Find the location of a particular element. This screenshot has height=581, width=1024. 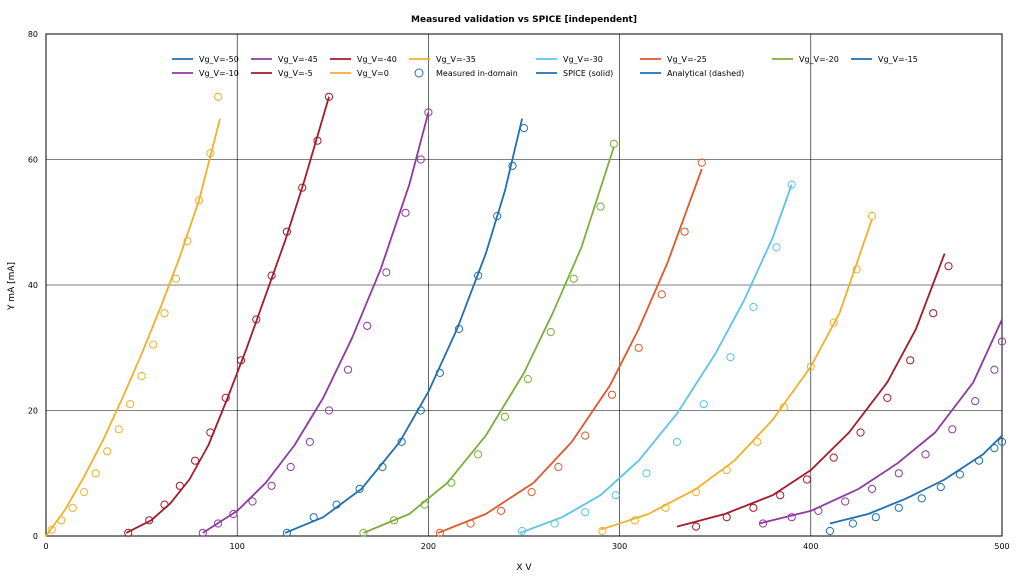

legend-marker is located at coordinates (419, 73).